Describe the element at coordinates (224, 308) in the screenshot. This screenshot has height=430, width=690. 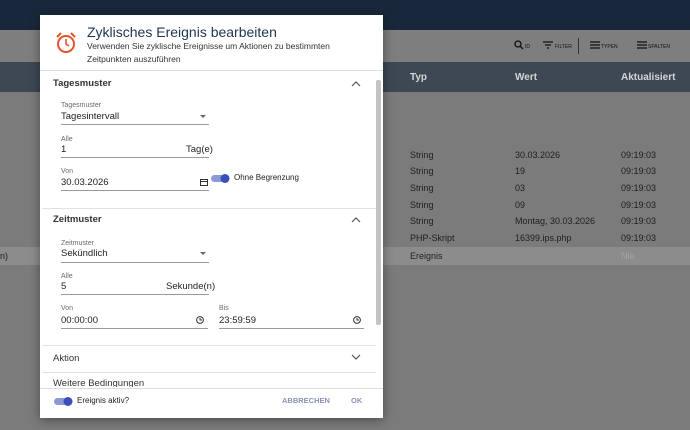
I see `field-label: Bis` at that location.